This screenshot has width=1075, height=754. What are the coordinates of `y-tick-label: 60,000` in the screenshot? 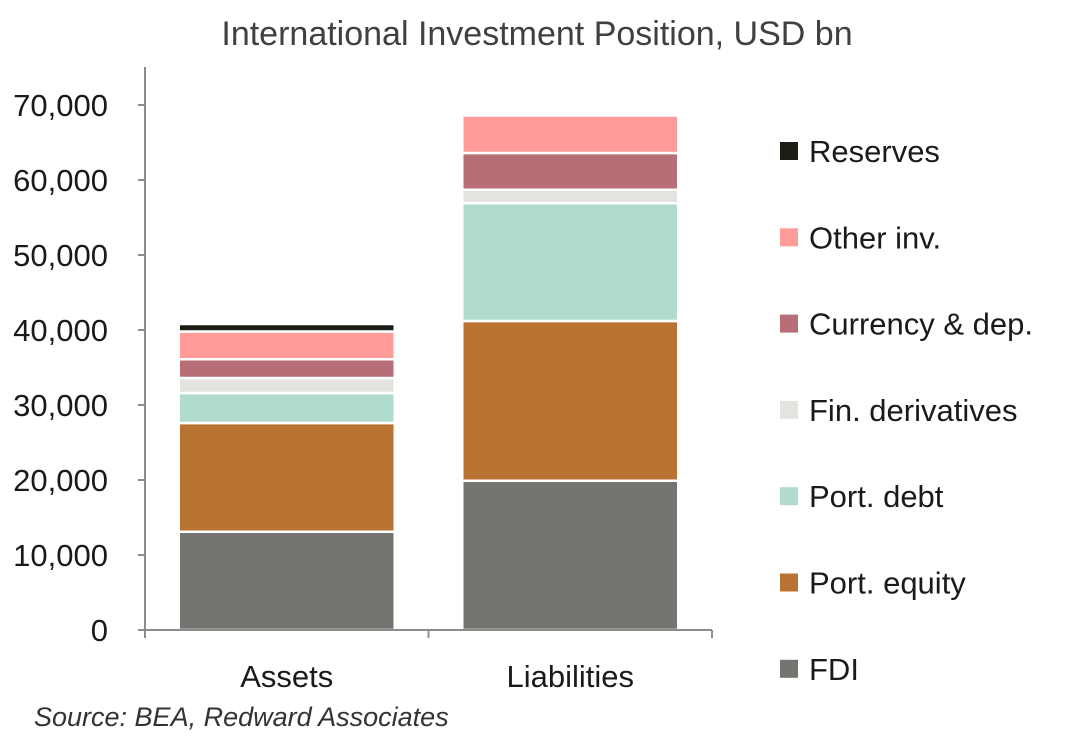 It's located at (60, 180).